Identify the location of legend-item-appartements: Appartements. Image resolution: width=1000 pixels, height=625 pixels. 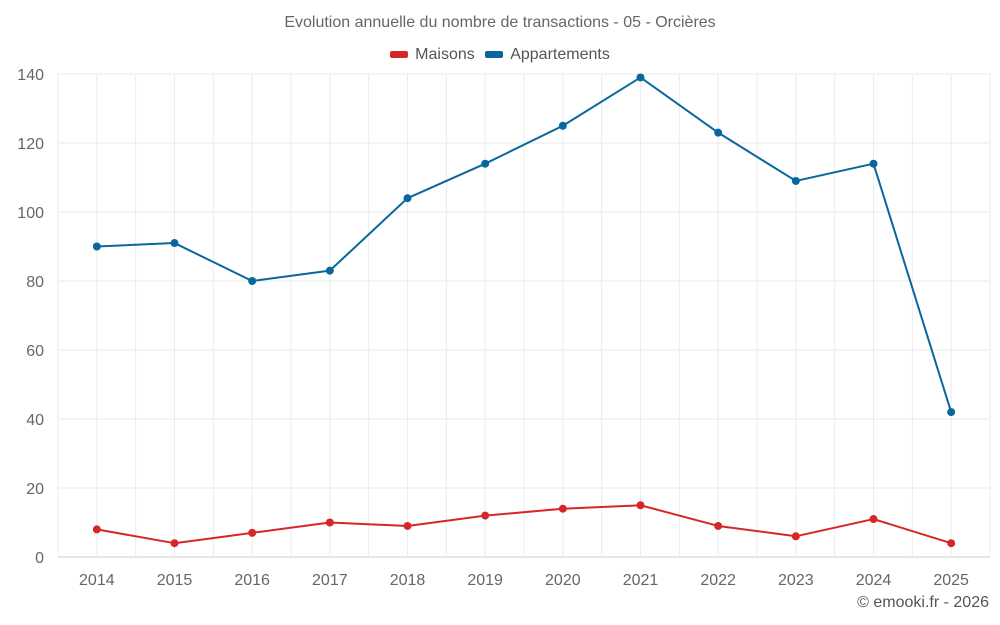
(547, 55).